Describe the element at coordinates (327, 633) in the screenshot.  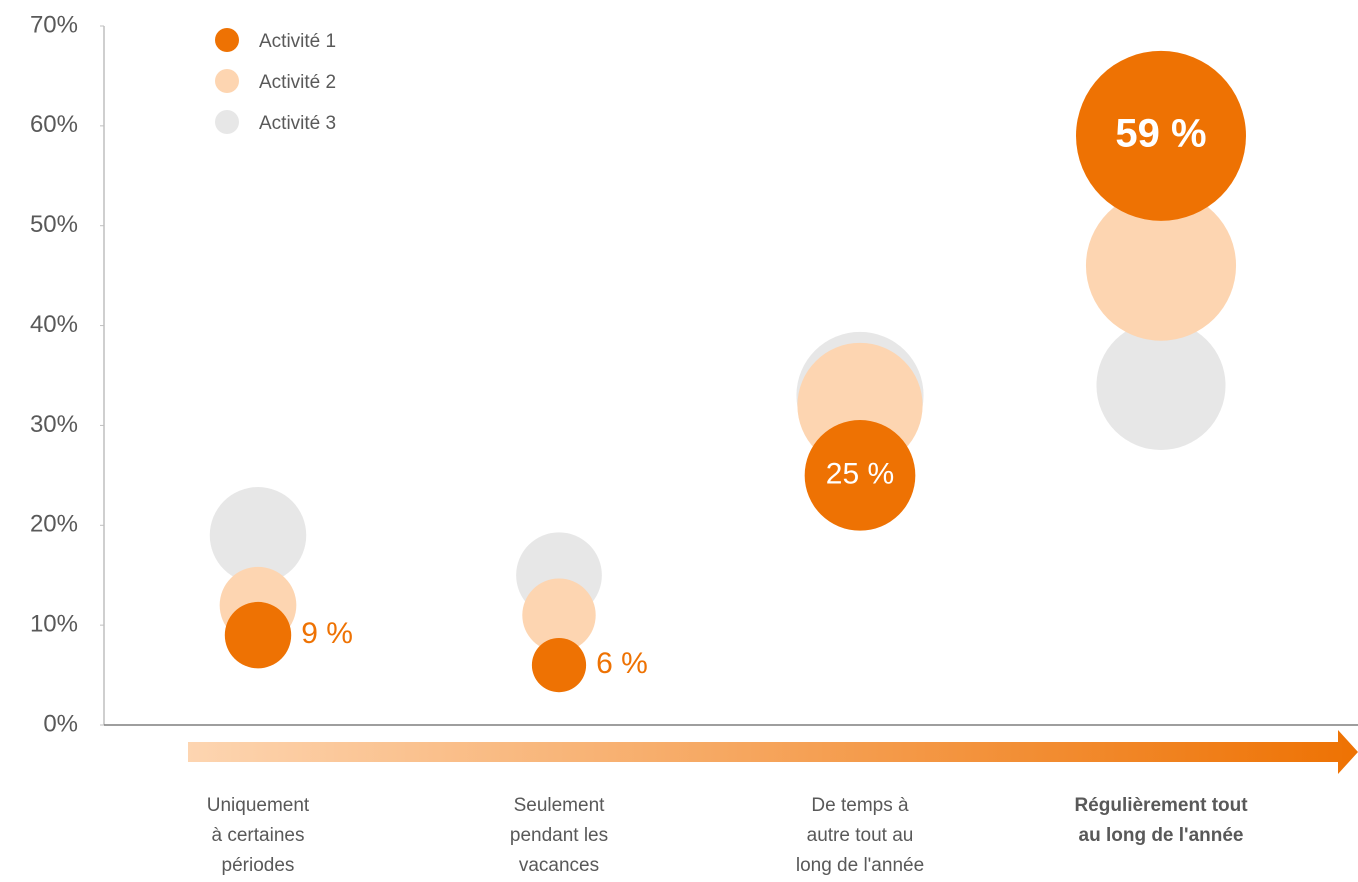
I see `data-label: 9 %` at that location.